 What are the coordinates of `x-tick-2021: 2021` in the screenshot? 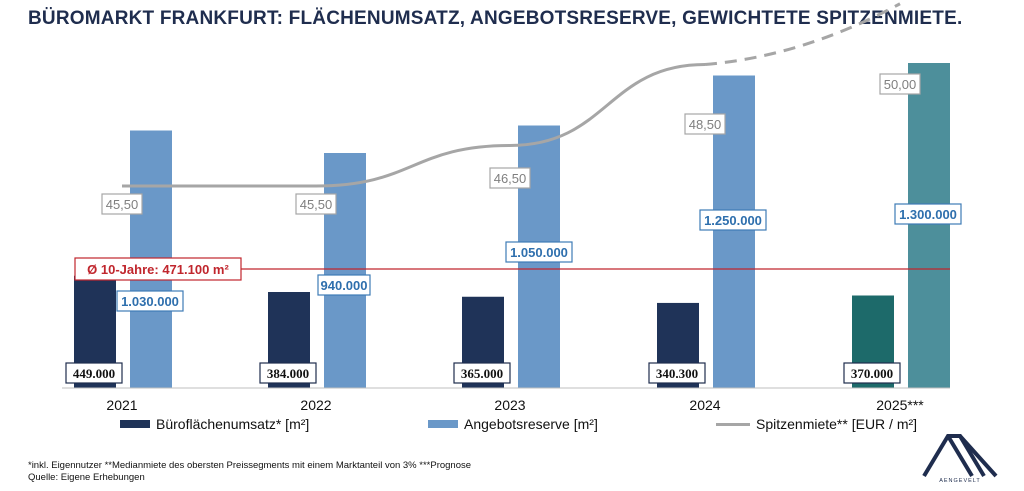 It's located at (121, 404).